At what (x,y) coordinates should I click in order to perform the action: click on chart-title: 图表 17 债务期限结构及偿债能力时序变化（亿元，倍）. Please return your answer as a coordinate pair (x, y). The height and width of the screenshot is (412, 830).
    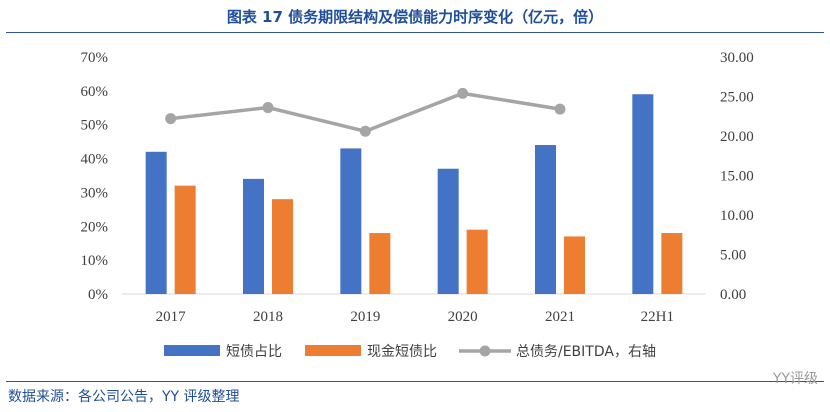
    Looking at the image, I should click on (415, 17).